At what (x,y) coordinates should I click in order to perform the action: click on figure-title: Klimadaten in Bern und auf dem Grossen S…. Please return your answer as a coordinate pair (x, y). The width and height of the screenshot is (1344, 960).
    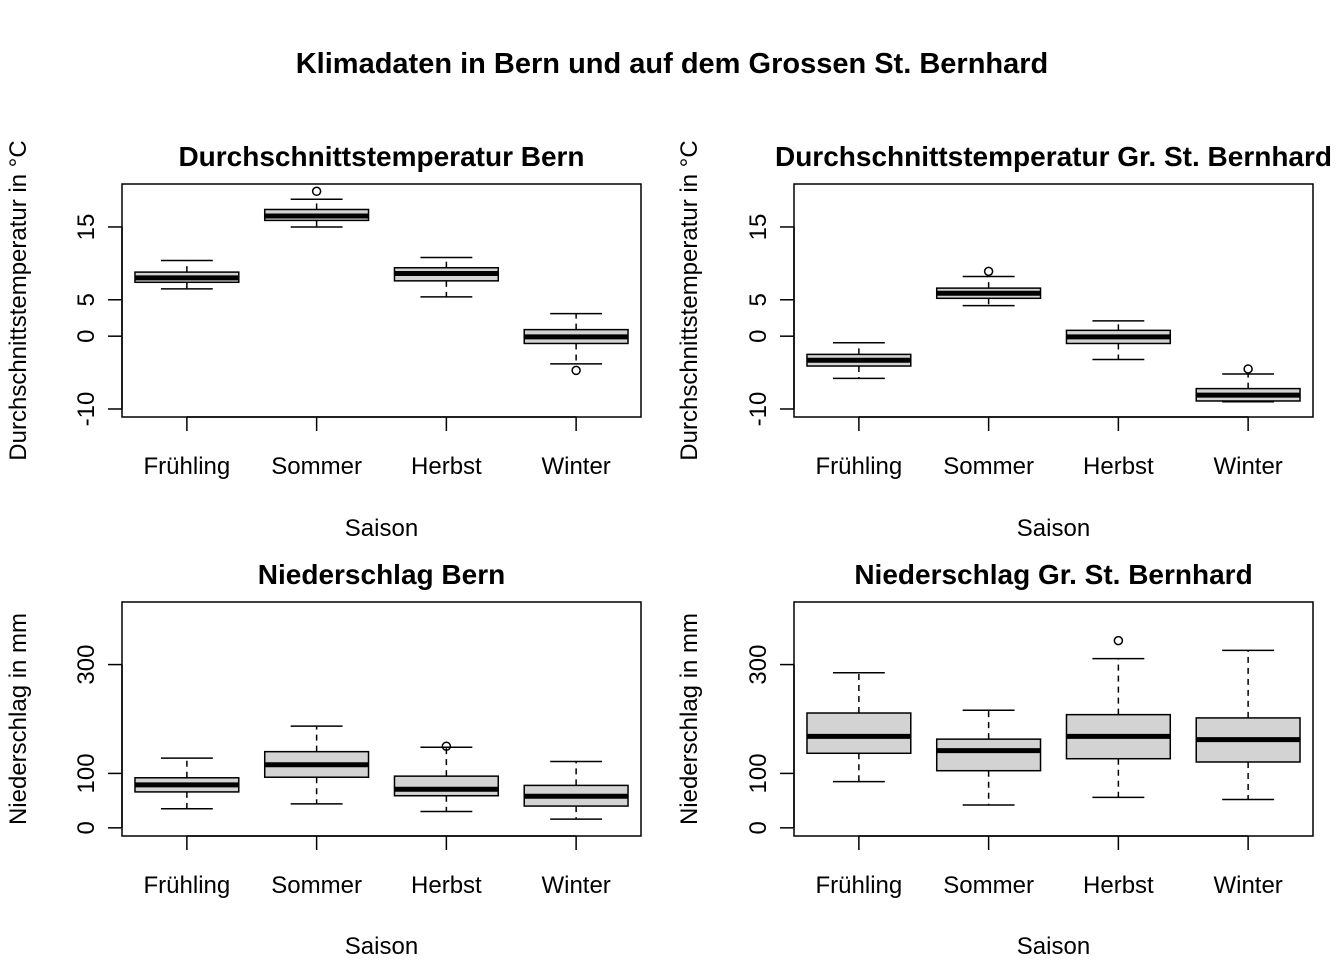
    Looking at the image, I should click on (672, 64).